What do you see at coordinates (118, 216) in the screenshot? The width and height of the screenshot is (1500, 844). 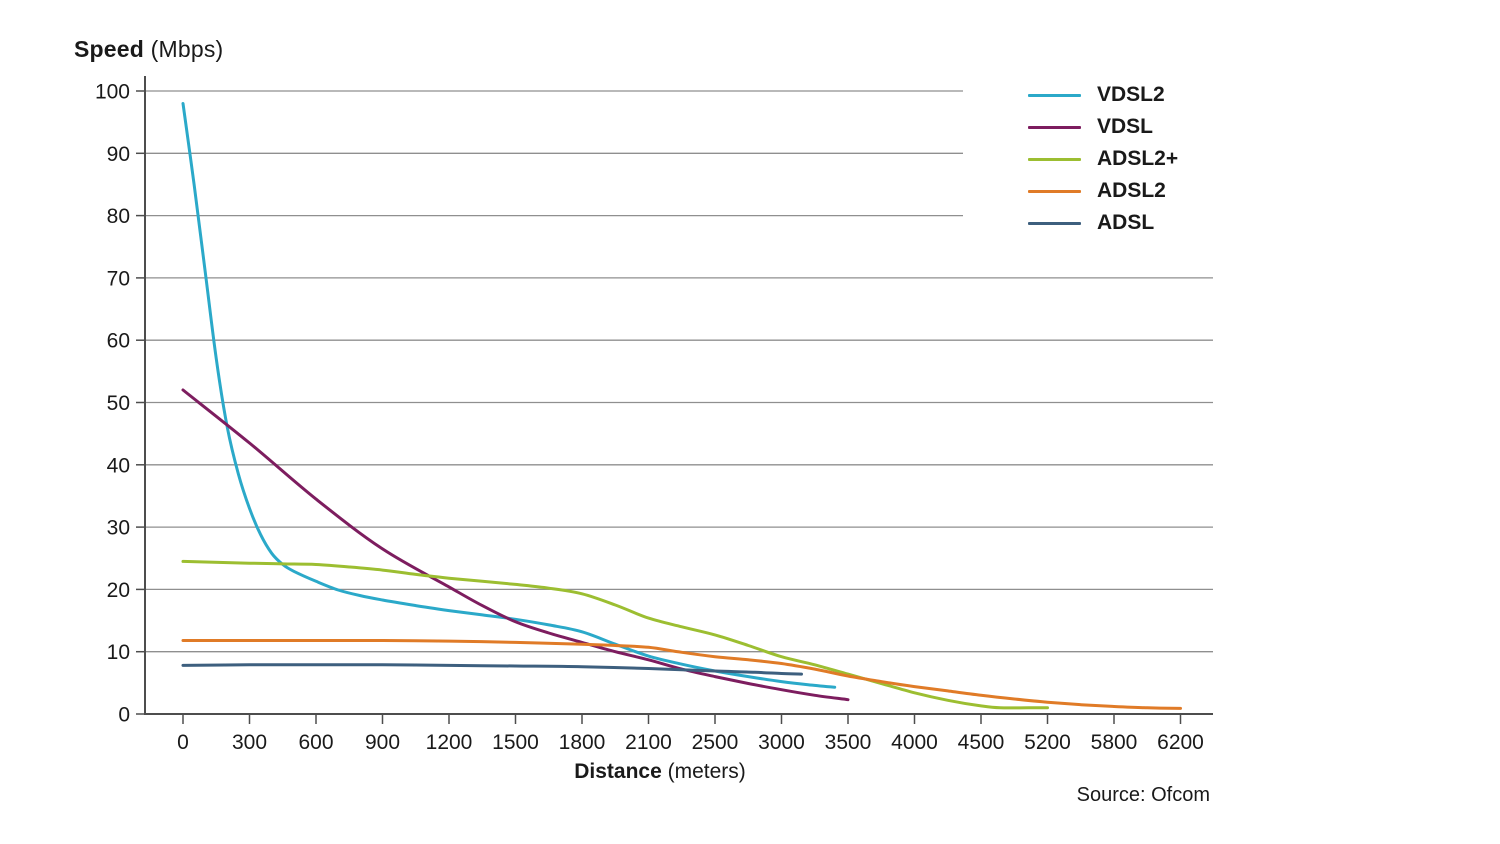 I see `y-tick-label: 80` at bounding box center [118, 216].